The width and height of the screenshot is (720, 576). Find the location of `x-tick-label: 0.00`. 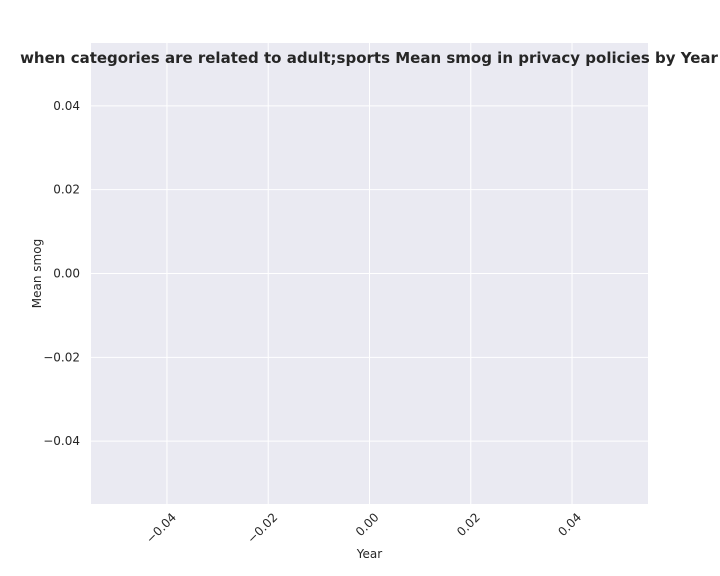

x-tick-label: 0.00 is located at coordinates (367, 524).